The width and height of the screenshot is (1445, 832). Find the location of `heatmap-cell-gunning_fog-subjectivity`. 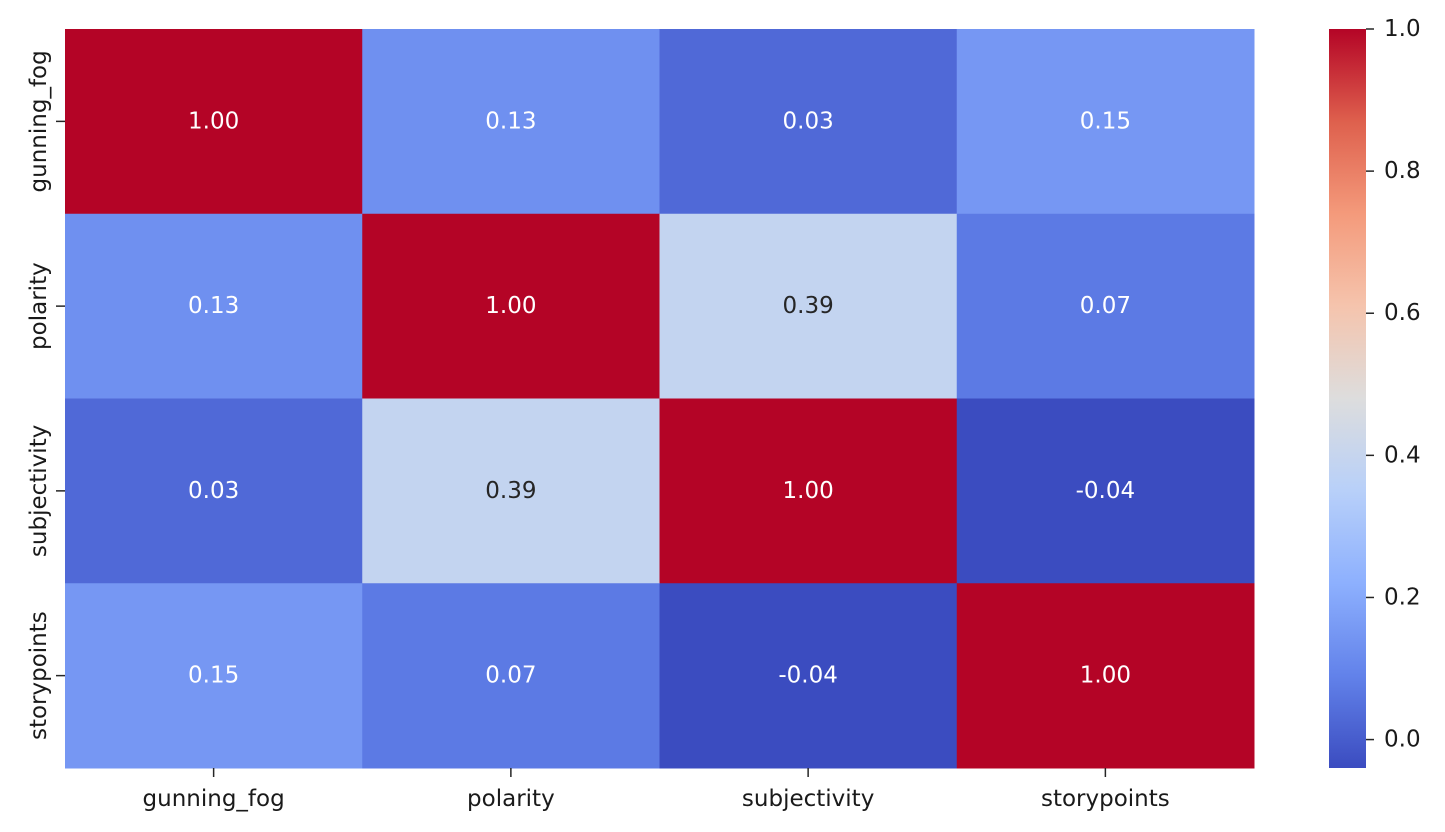

heatmap-cell-gunning_fog-subjectivity is located at coordinates (808, 122).